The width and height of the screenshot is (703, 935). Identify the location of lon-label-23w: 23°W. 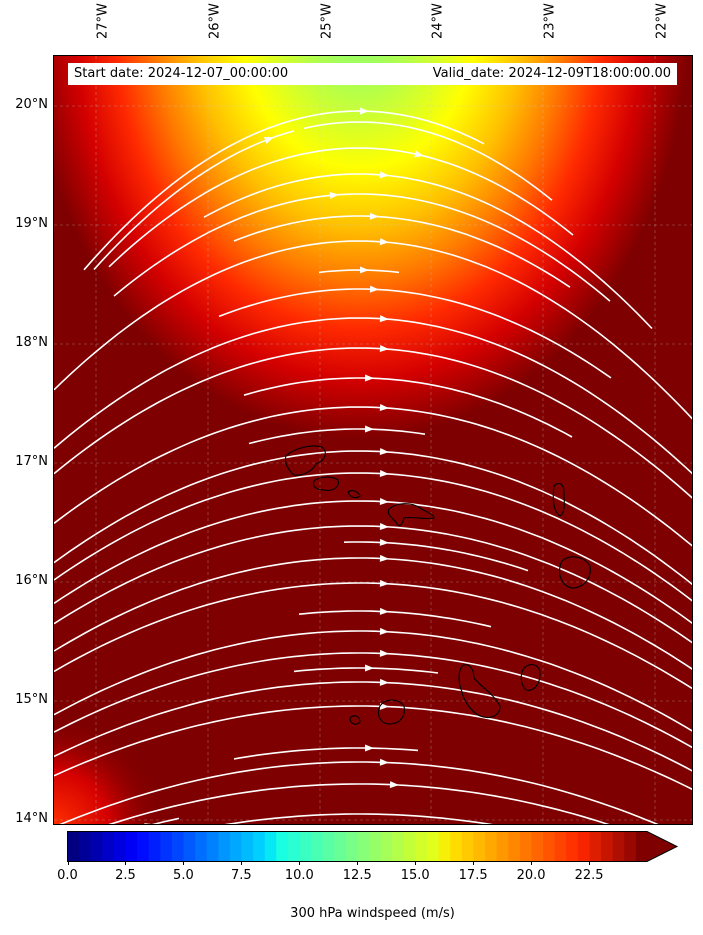
(550, 21).